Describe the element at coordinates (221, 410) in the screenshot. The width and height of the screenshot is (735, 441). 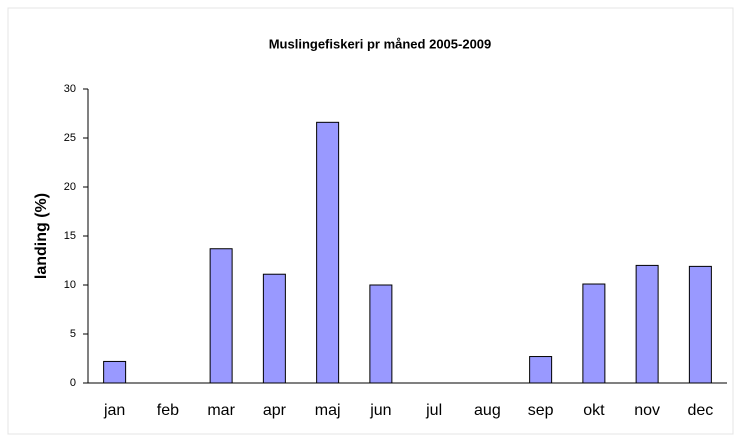
I see `x-tick-label: mar` at that location.